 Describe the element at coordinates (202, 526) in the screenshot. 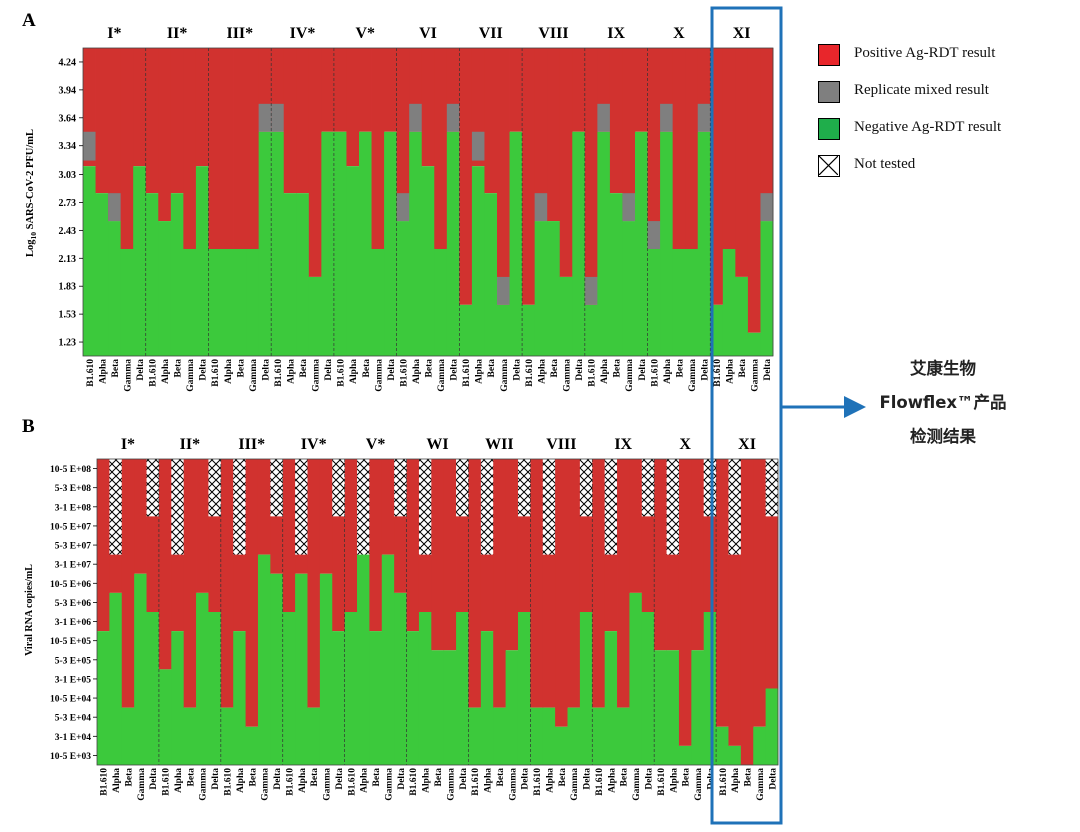

I see `b-bar-positive-II-gamma` at that location.